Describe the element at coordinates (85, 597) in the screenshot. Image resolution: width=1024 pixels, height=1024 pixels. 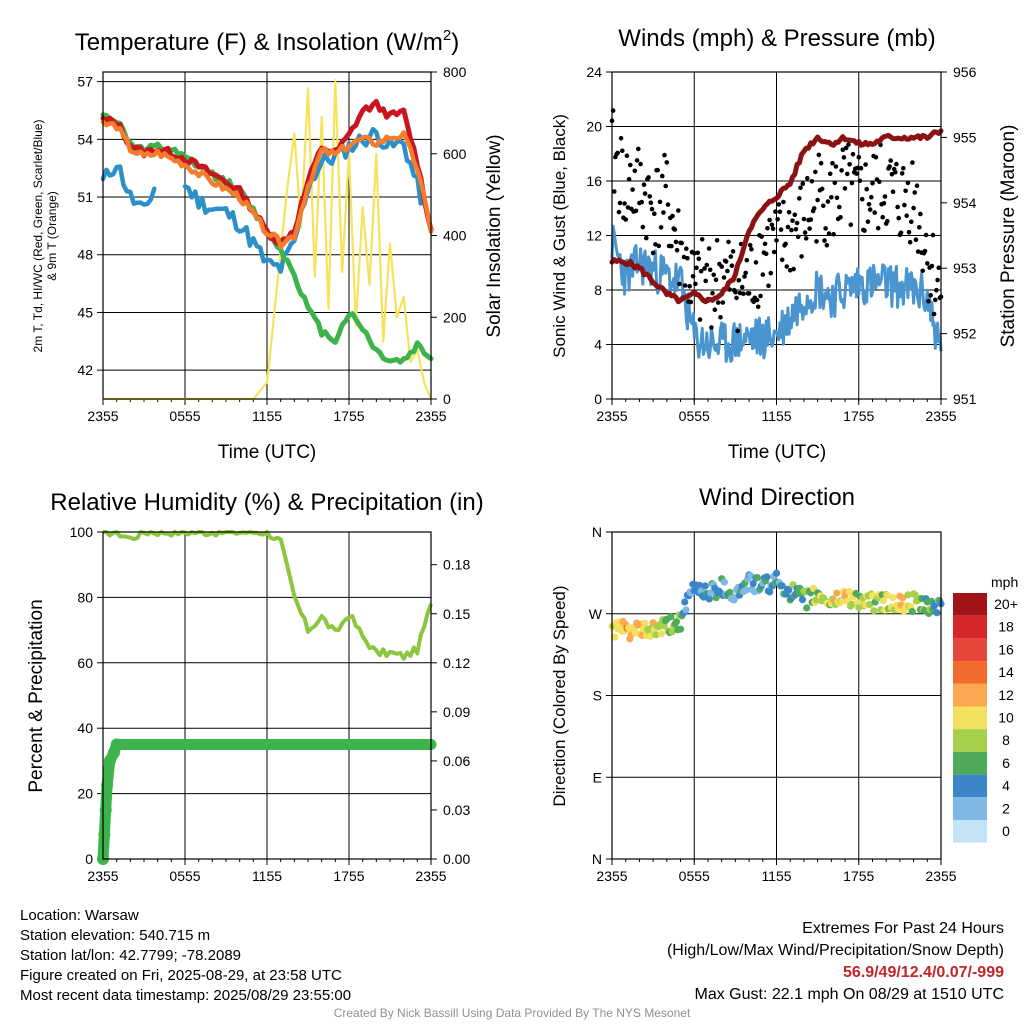
I see `y-tick-label: 80` at that location.